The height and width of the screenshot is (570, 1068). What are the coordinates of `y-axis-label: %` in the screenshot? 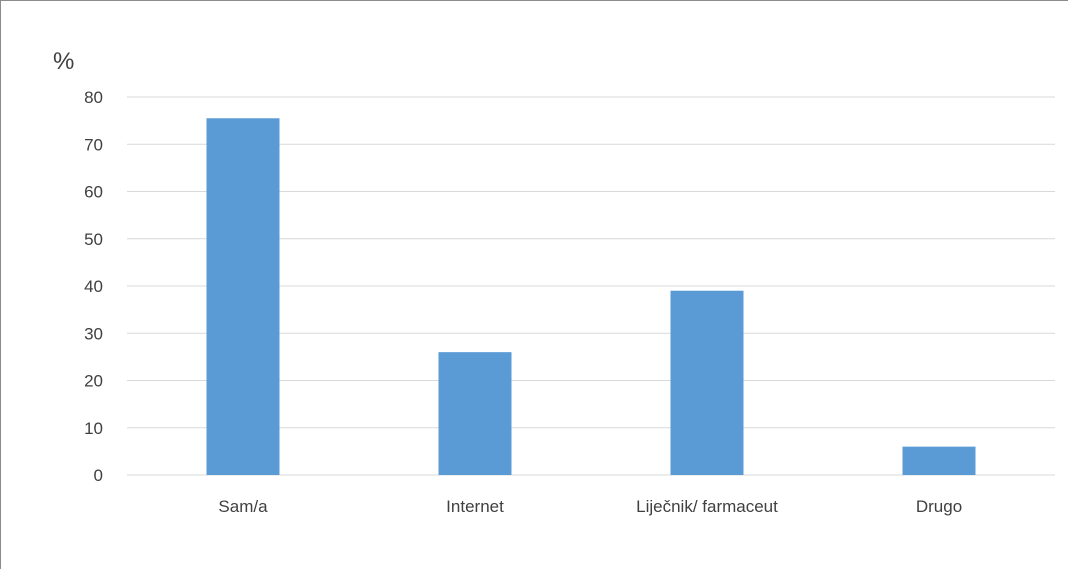 It's located at (63, 61).